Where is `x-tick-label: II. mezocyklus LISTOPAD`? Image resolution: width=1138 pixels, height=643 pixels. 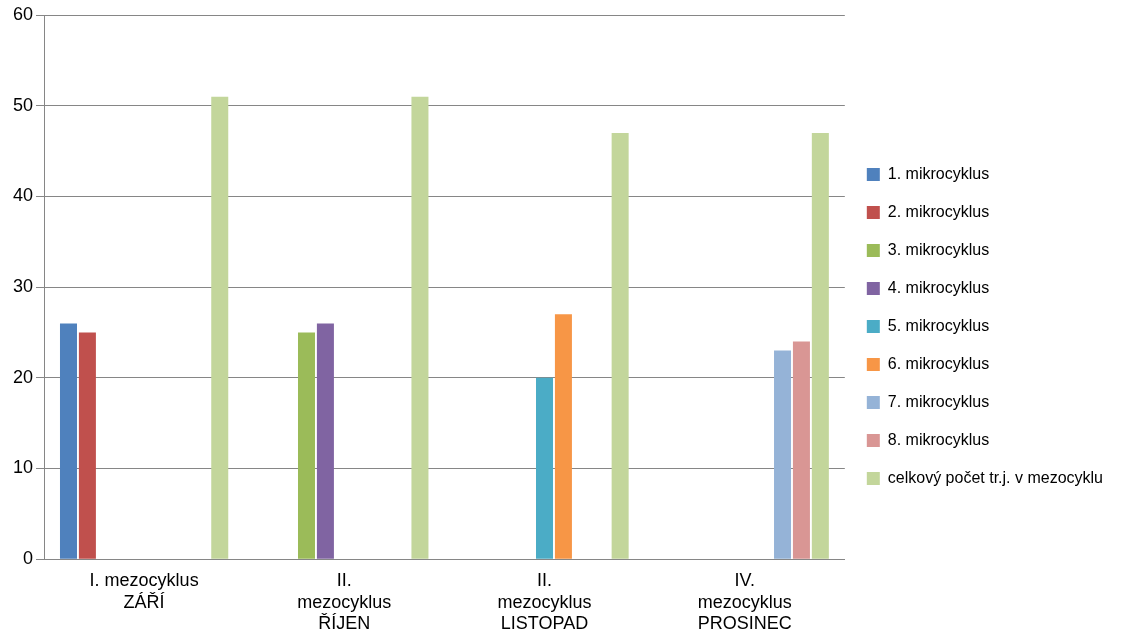 x-tick-label: II. mezocyklus LISTOPAD is located at coordinates (544, 601).